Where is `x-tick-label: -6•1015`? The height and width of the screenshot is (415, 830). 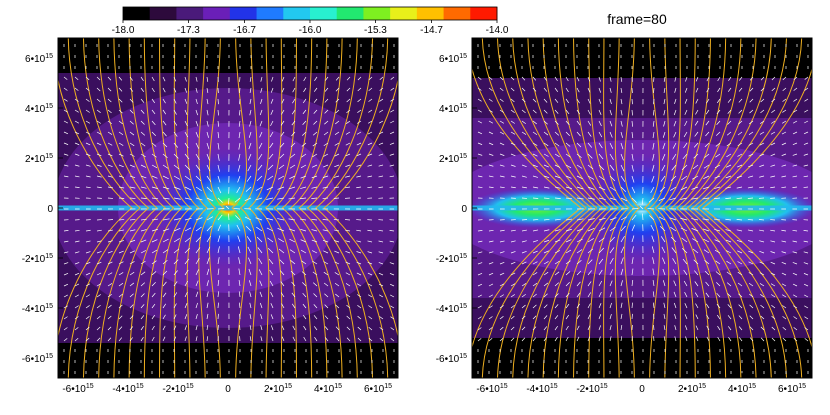 x-tick-label: -6•1015 is located at coordinates (491, 389).